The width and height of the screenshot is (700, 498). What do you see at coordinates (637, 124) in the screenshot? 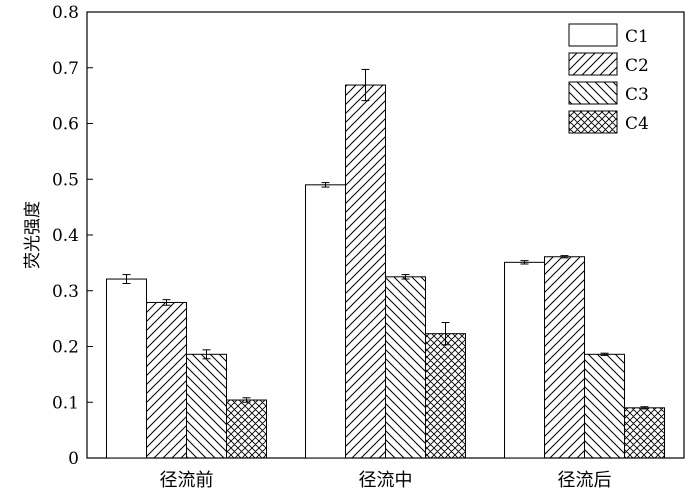
I see `legend-label: C4` at bounding box center [637, 124].